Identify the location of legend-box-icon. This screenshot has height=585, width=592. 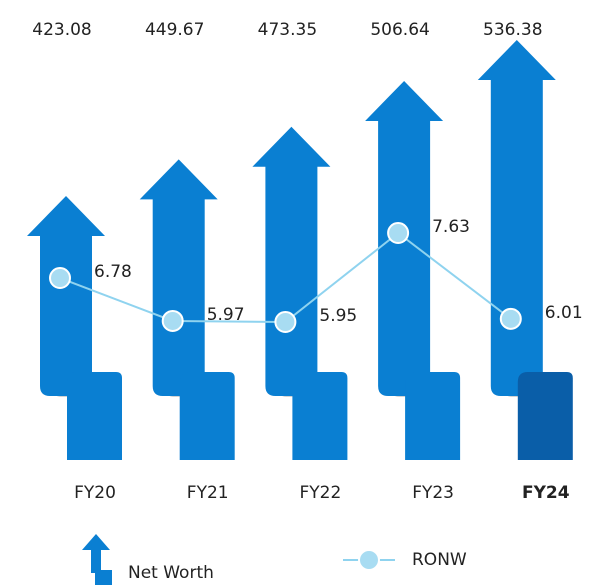
(103, 577).